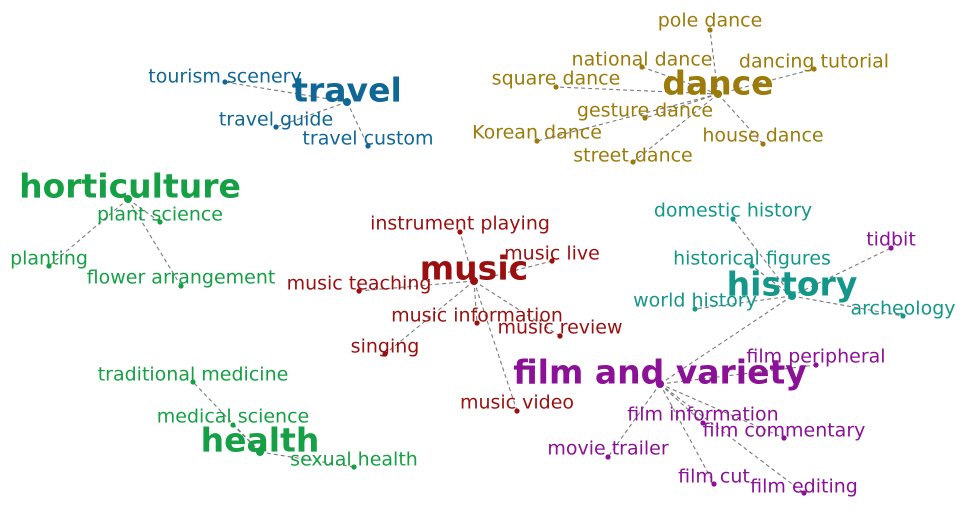  What do you see at coordinates (740, 119) in the screenshot?
I see `edge-dance-house-dance` at bounding box center [740, 119].